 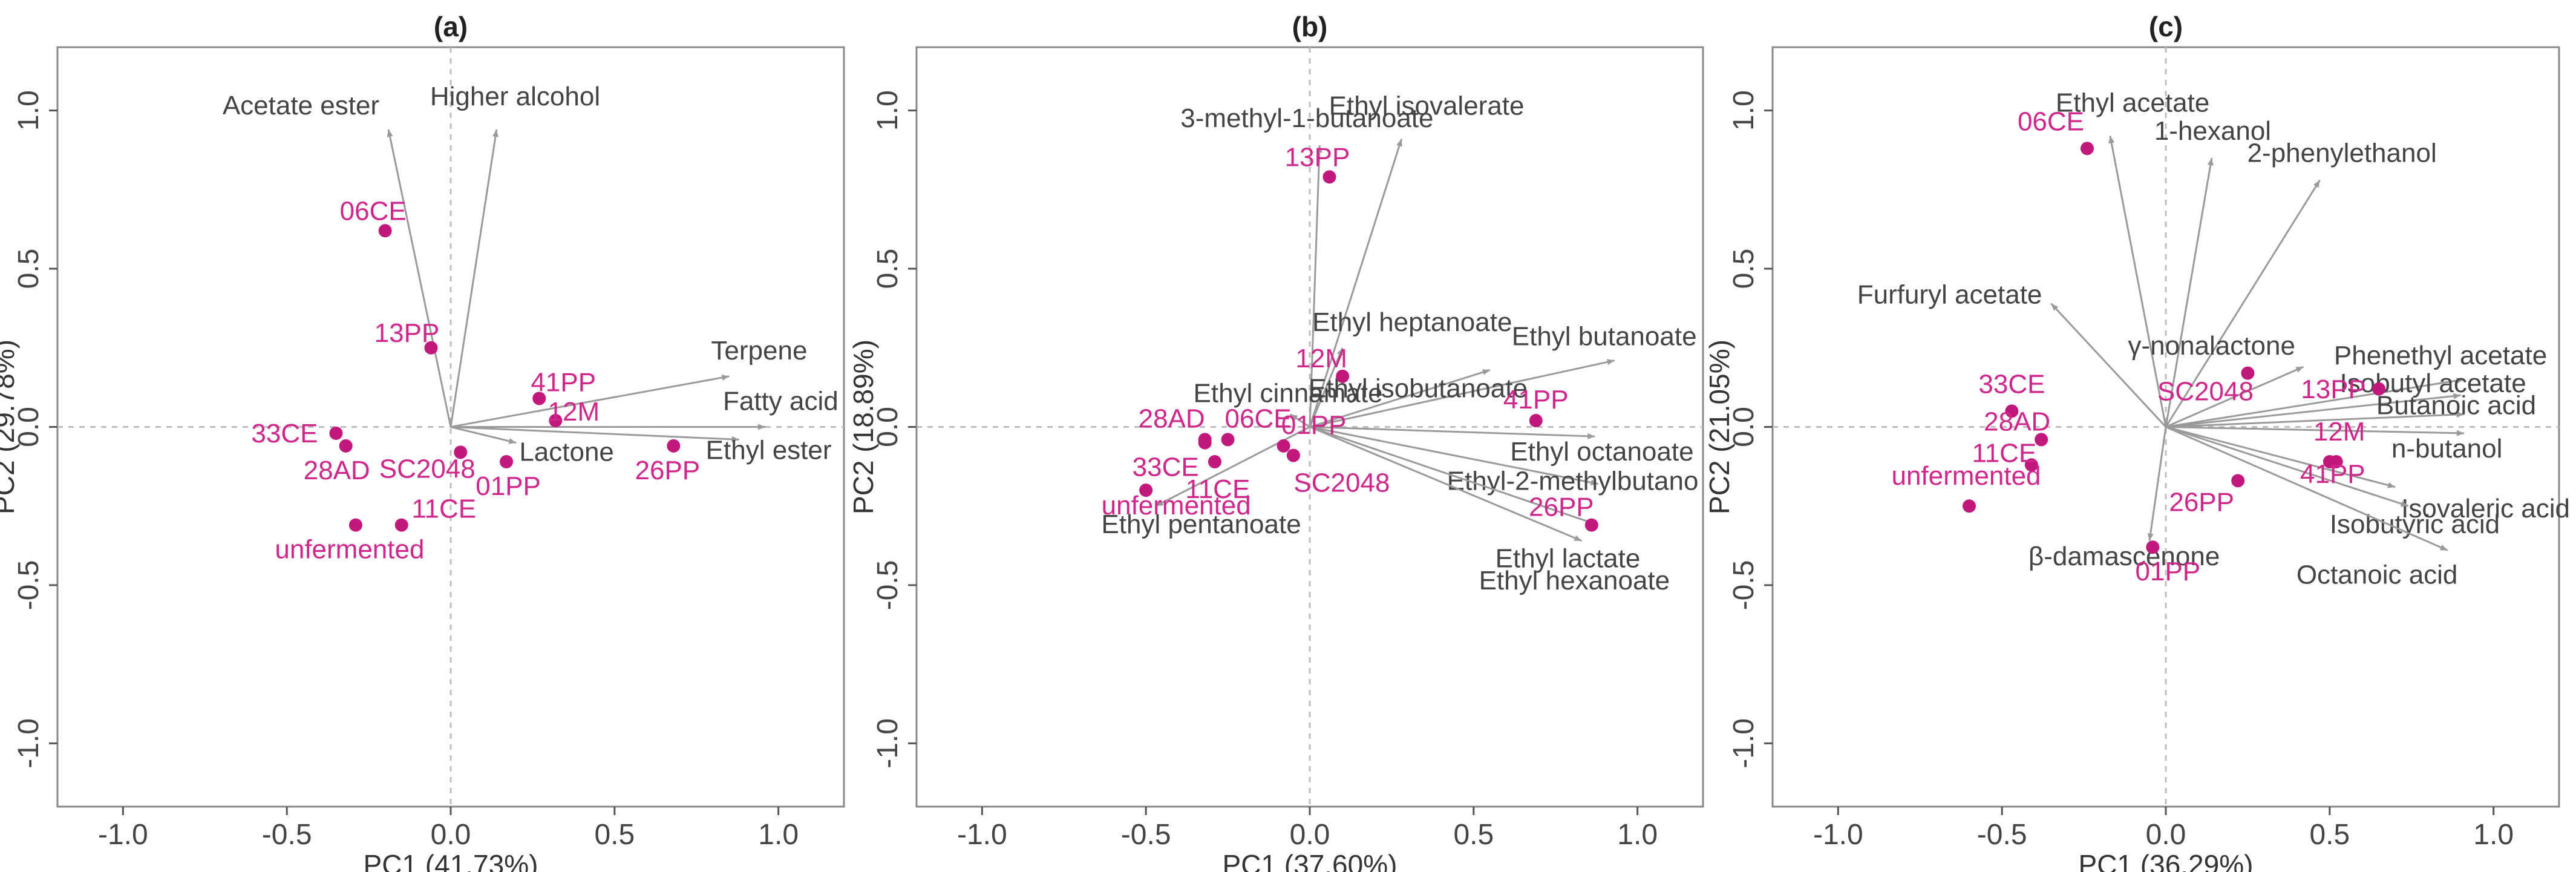 I want to click on loading-vector-label: Ethyl heptanoate, so click(x=1412, y=322).